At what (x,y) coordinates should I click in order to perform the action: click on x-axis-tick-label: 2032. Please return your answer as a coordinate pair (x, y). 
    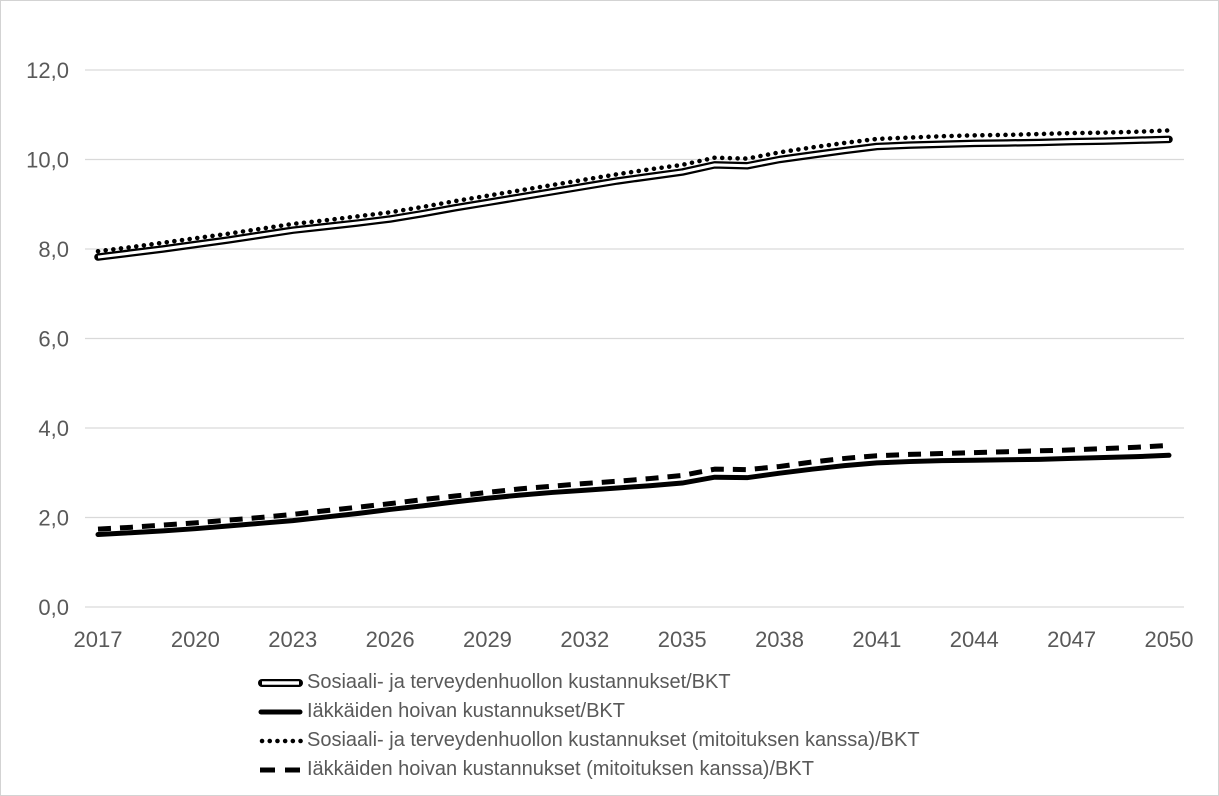
    Looking at the image, I should click on (584, 639).